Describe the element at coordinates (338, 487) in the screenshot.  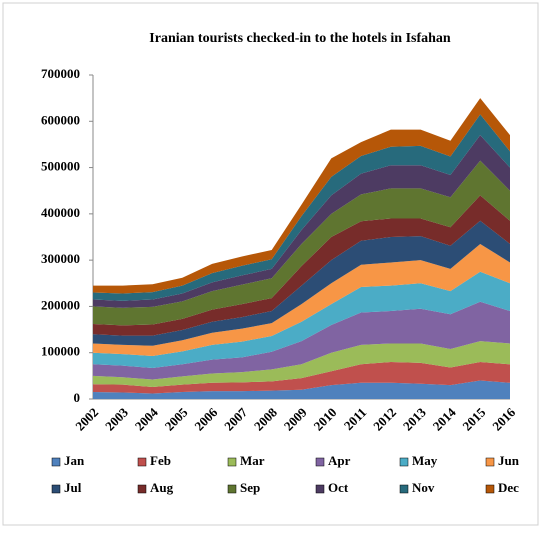
I see `legend-label: Oct` at that location.